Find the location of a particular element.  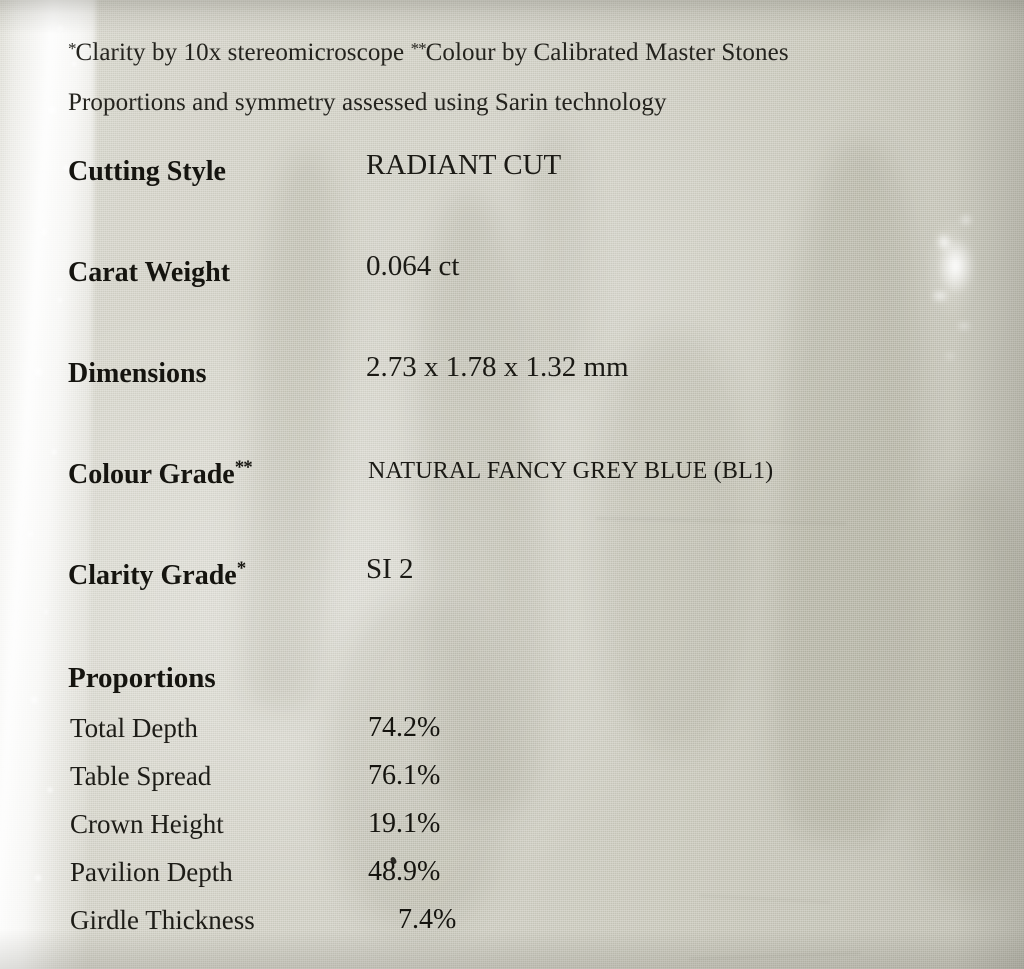

footnote-text-clarity: Clarity by 10x stereomicroscope is located at coordinates (240, 52).